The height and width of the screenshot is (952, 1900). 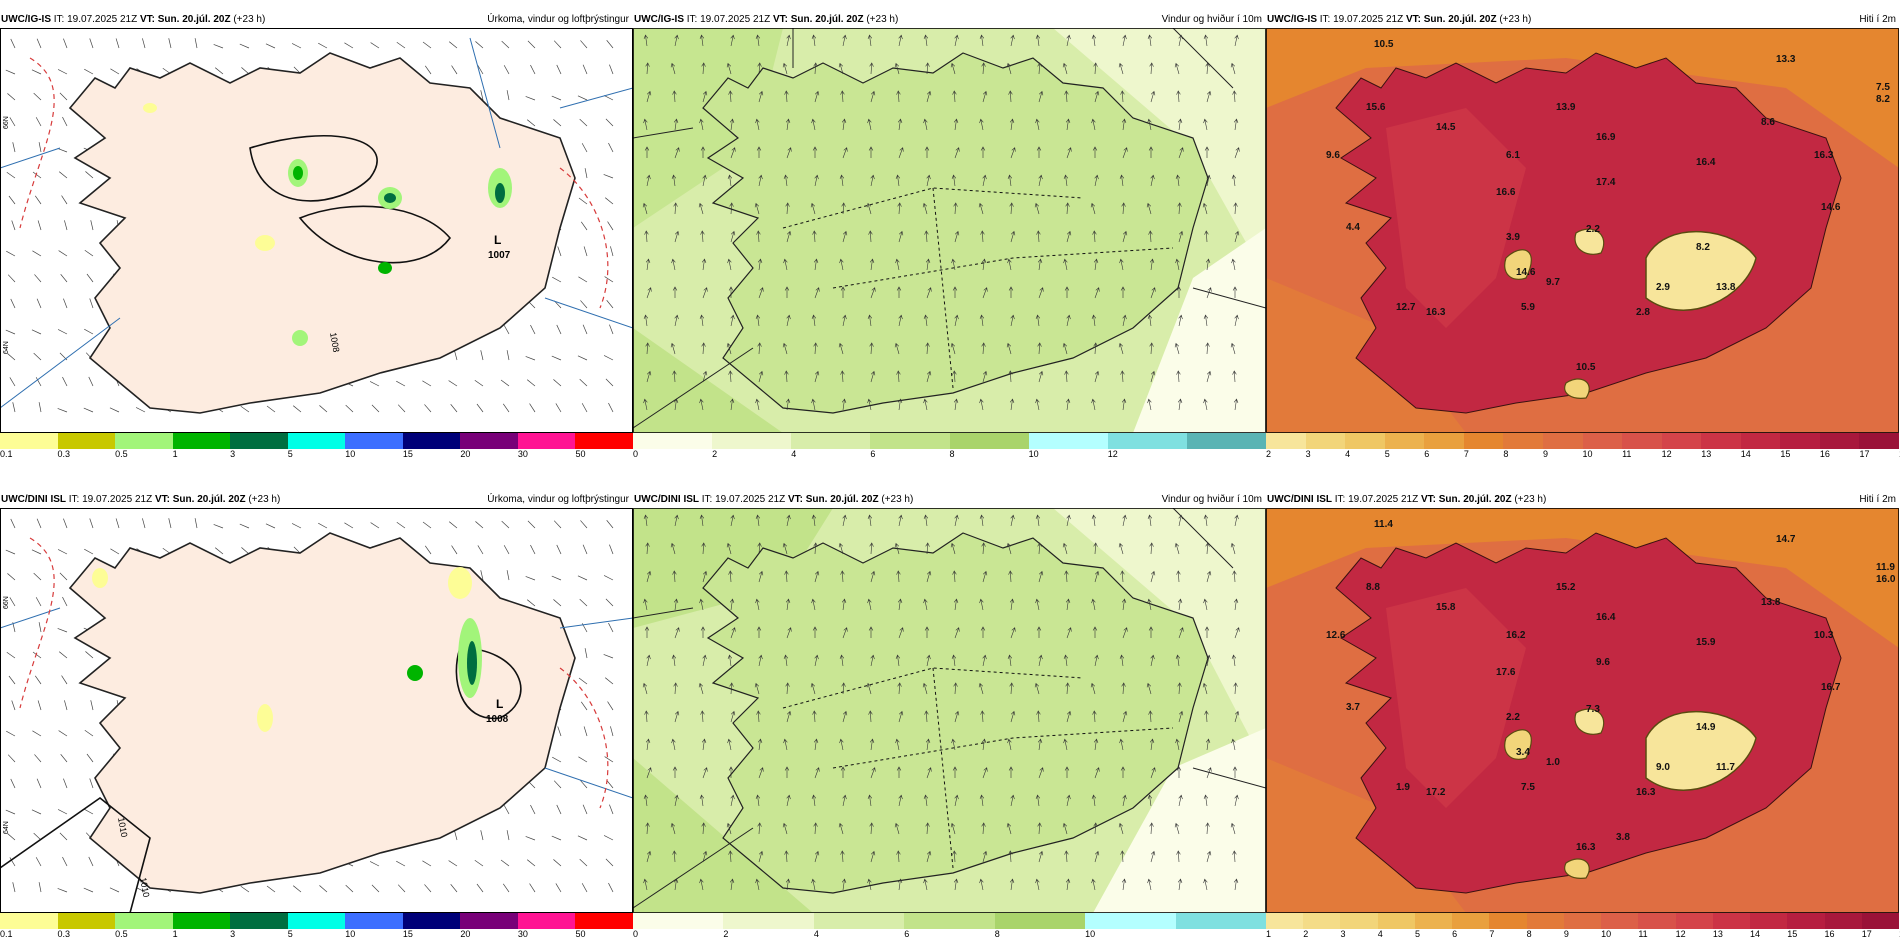 What do you see at coordinates (882, 19) in the screenshot?
I see `lead-time: (+23 h)` at bounding box center [882, 19].